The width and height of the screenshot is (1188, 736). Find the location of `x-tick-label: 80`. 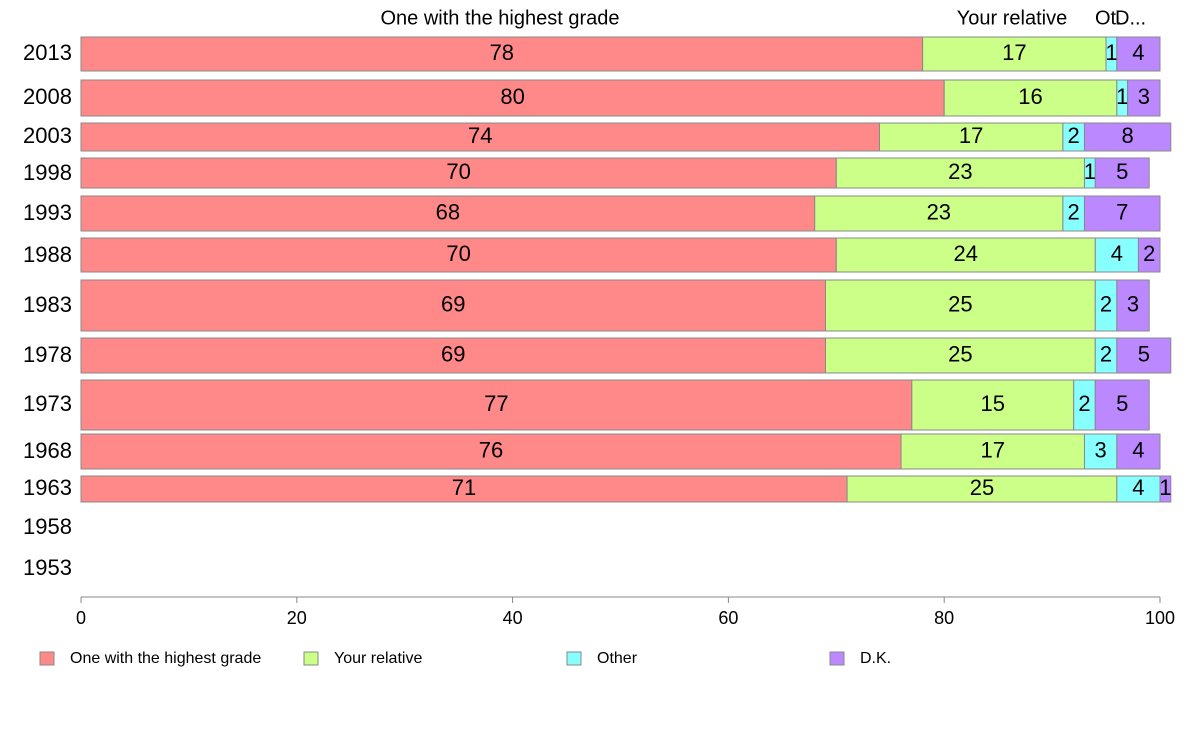

x-tick-label: 80 is located at coordinates (944, 618).